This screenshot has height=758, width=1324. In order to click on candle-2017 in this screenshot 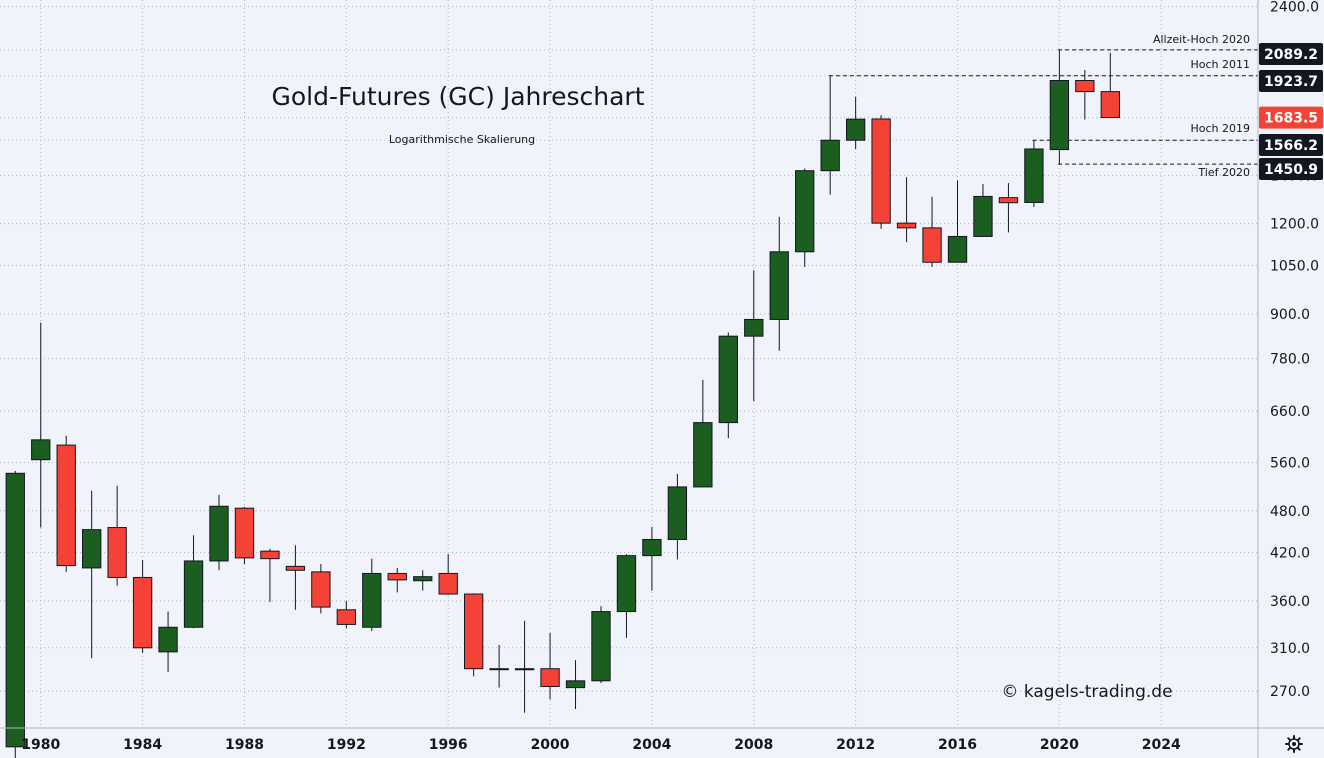, I will do `click(983, 210)`.